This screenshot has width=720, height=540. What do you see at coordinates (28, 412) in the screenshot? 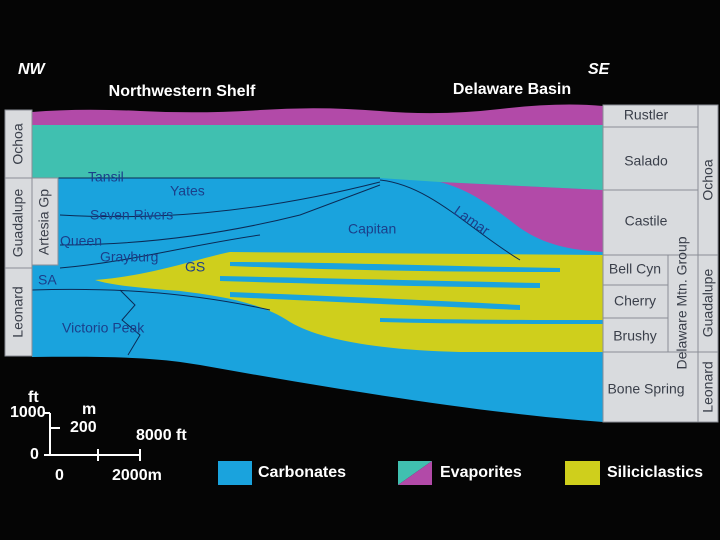
I see `scale-label: 1000` at bounding box center [28, 412].